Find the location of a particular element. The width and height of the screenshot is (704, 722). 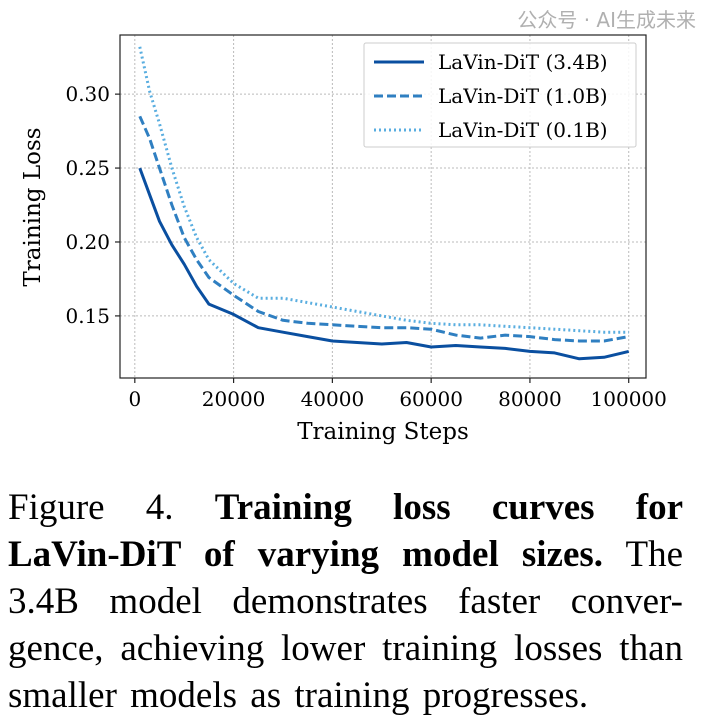

caption-line-2: LaVin-DiT of varying model sizes. The is located at coordinates (345, 554).